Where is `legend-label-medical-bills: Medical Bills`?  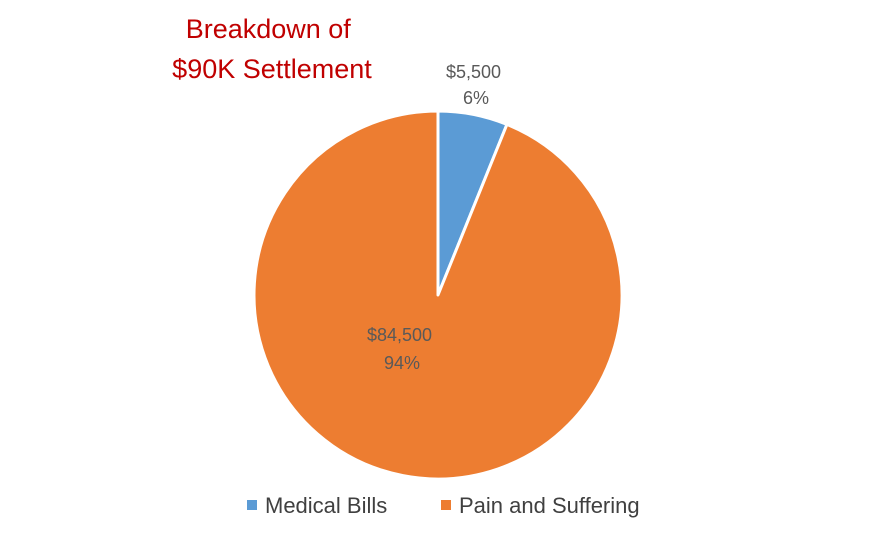
legend-label-medical-bills: Medical Bills is located at coordinates (326, 505).